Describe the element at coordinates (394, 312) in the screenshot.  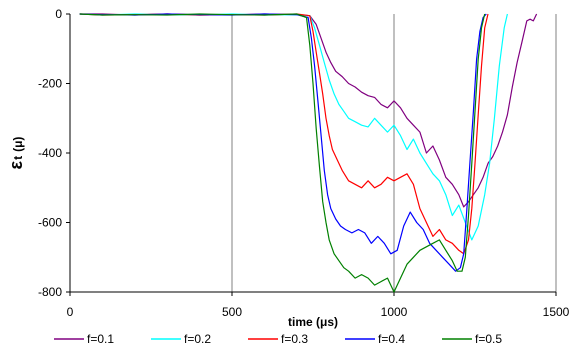
I see `x-tick-label-2: 1000` at that location.